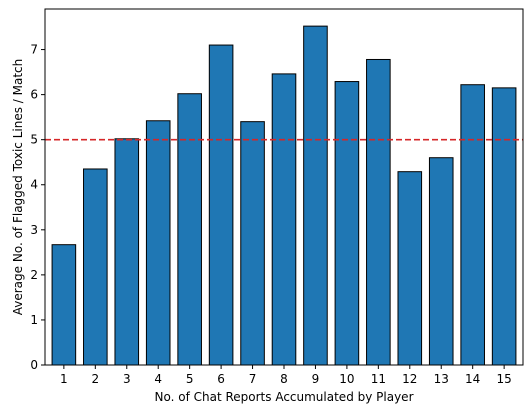 This screenshot has width=530, height=409. Describe the element at coordinates (472, 379) in the screenshot. I see `x-tick-label: 14` at that location.